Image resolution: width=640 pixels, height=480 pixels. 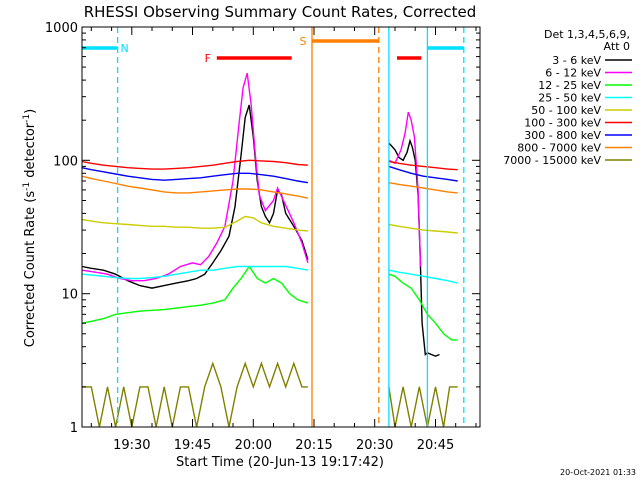 What do you see at coordinates (435, 445) in the screenshot?
I see `x-tick-label: 20:45` at bounding box center [435, 445].